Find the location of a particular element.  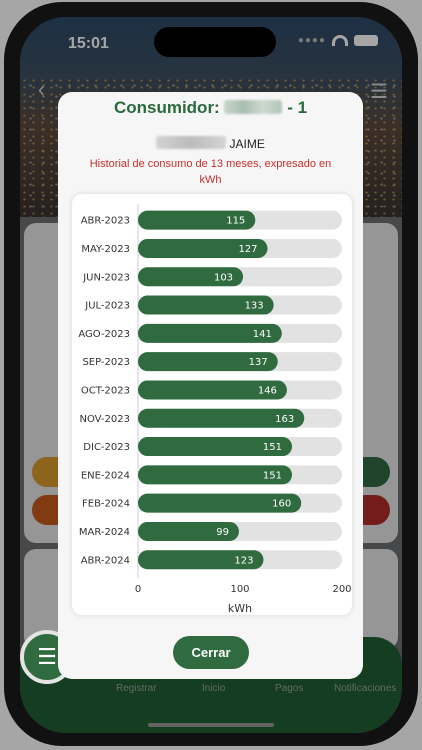

bar-value-label: 160 is located at coordinates (281, 504).